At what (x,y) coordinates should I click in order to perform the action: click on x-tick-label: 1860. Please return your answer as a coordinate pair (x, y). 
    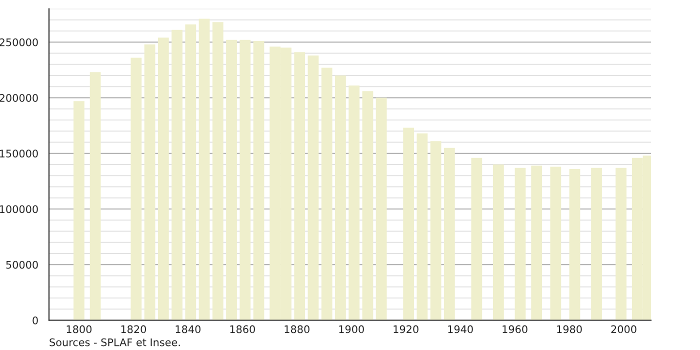
    Looking at the image, I should click on (242, 329).